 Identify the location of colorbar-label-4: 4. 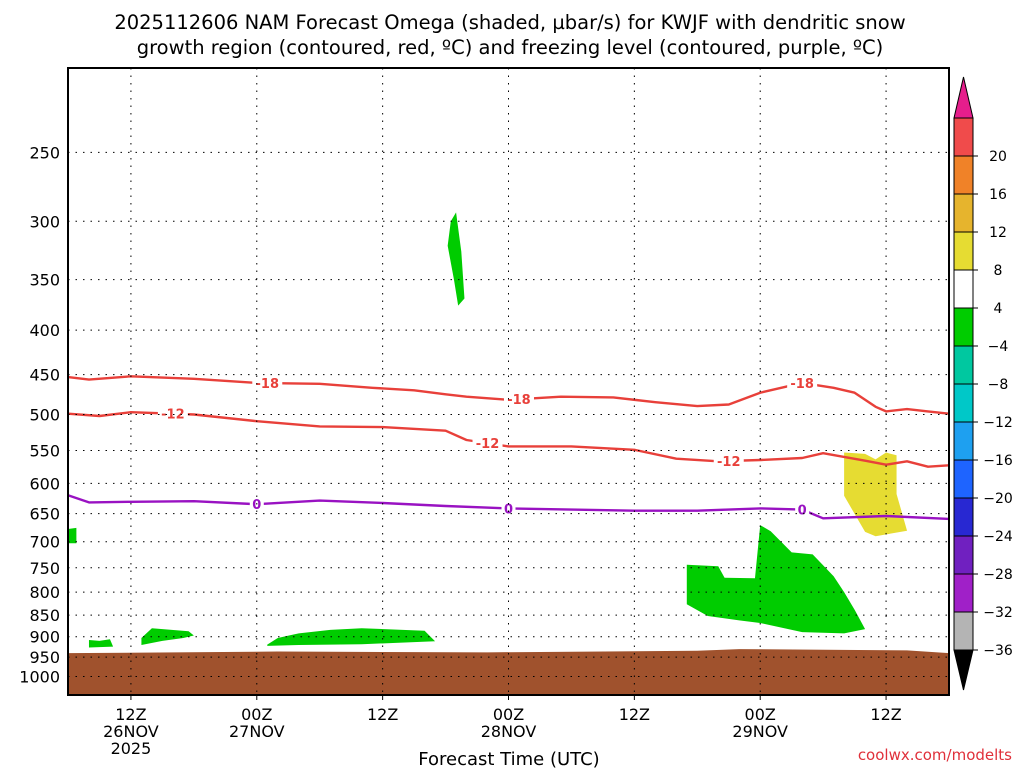
(998, 309).